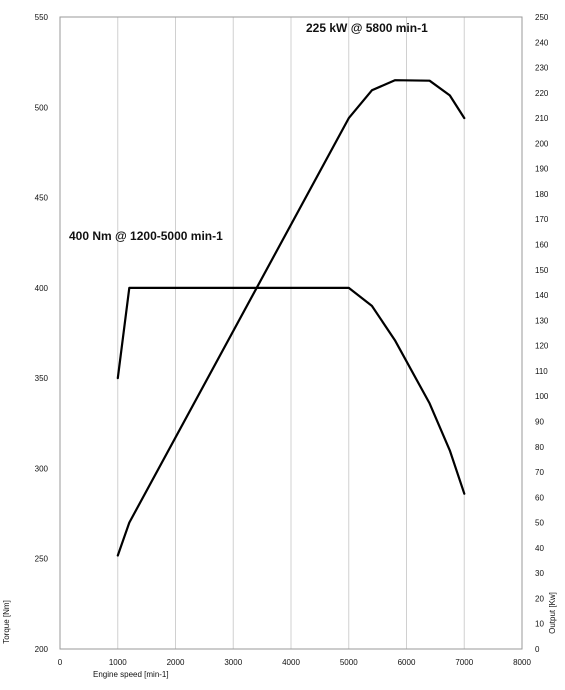 The width and height of the screenshot is (565, 690). I want to click on left-y-tick-label: 250, so click(42, 559).